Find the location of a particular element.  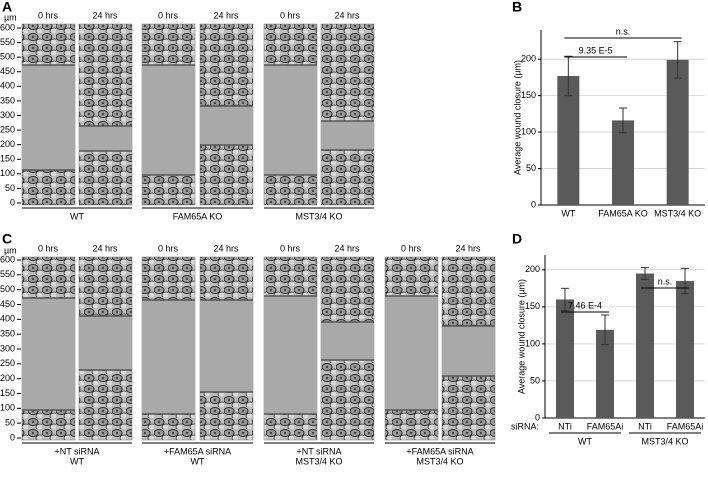

panel-letter: A is located at coordinates (7, 7).